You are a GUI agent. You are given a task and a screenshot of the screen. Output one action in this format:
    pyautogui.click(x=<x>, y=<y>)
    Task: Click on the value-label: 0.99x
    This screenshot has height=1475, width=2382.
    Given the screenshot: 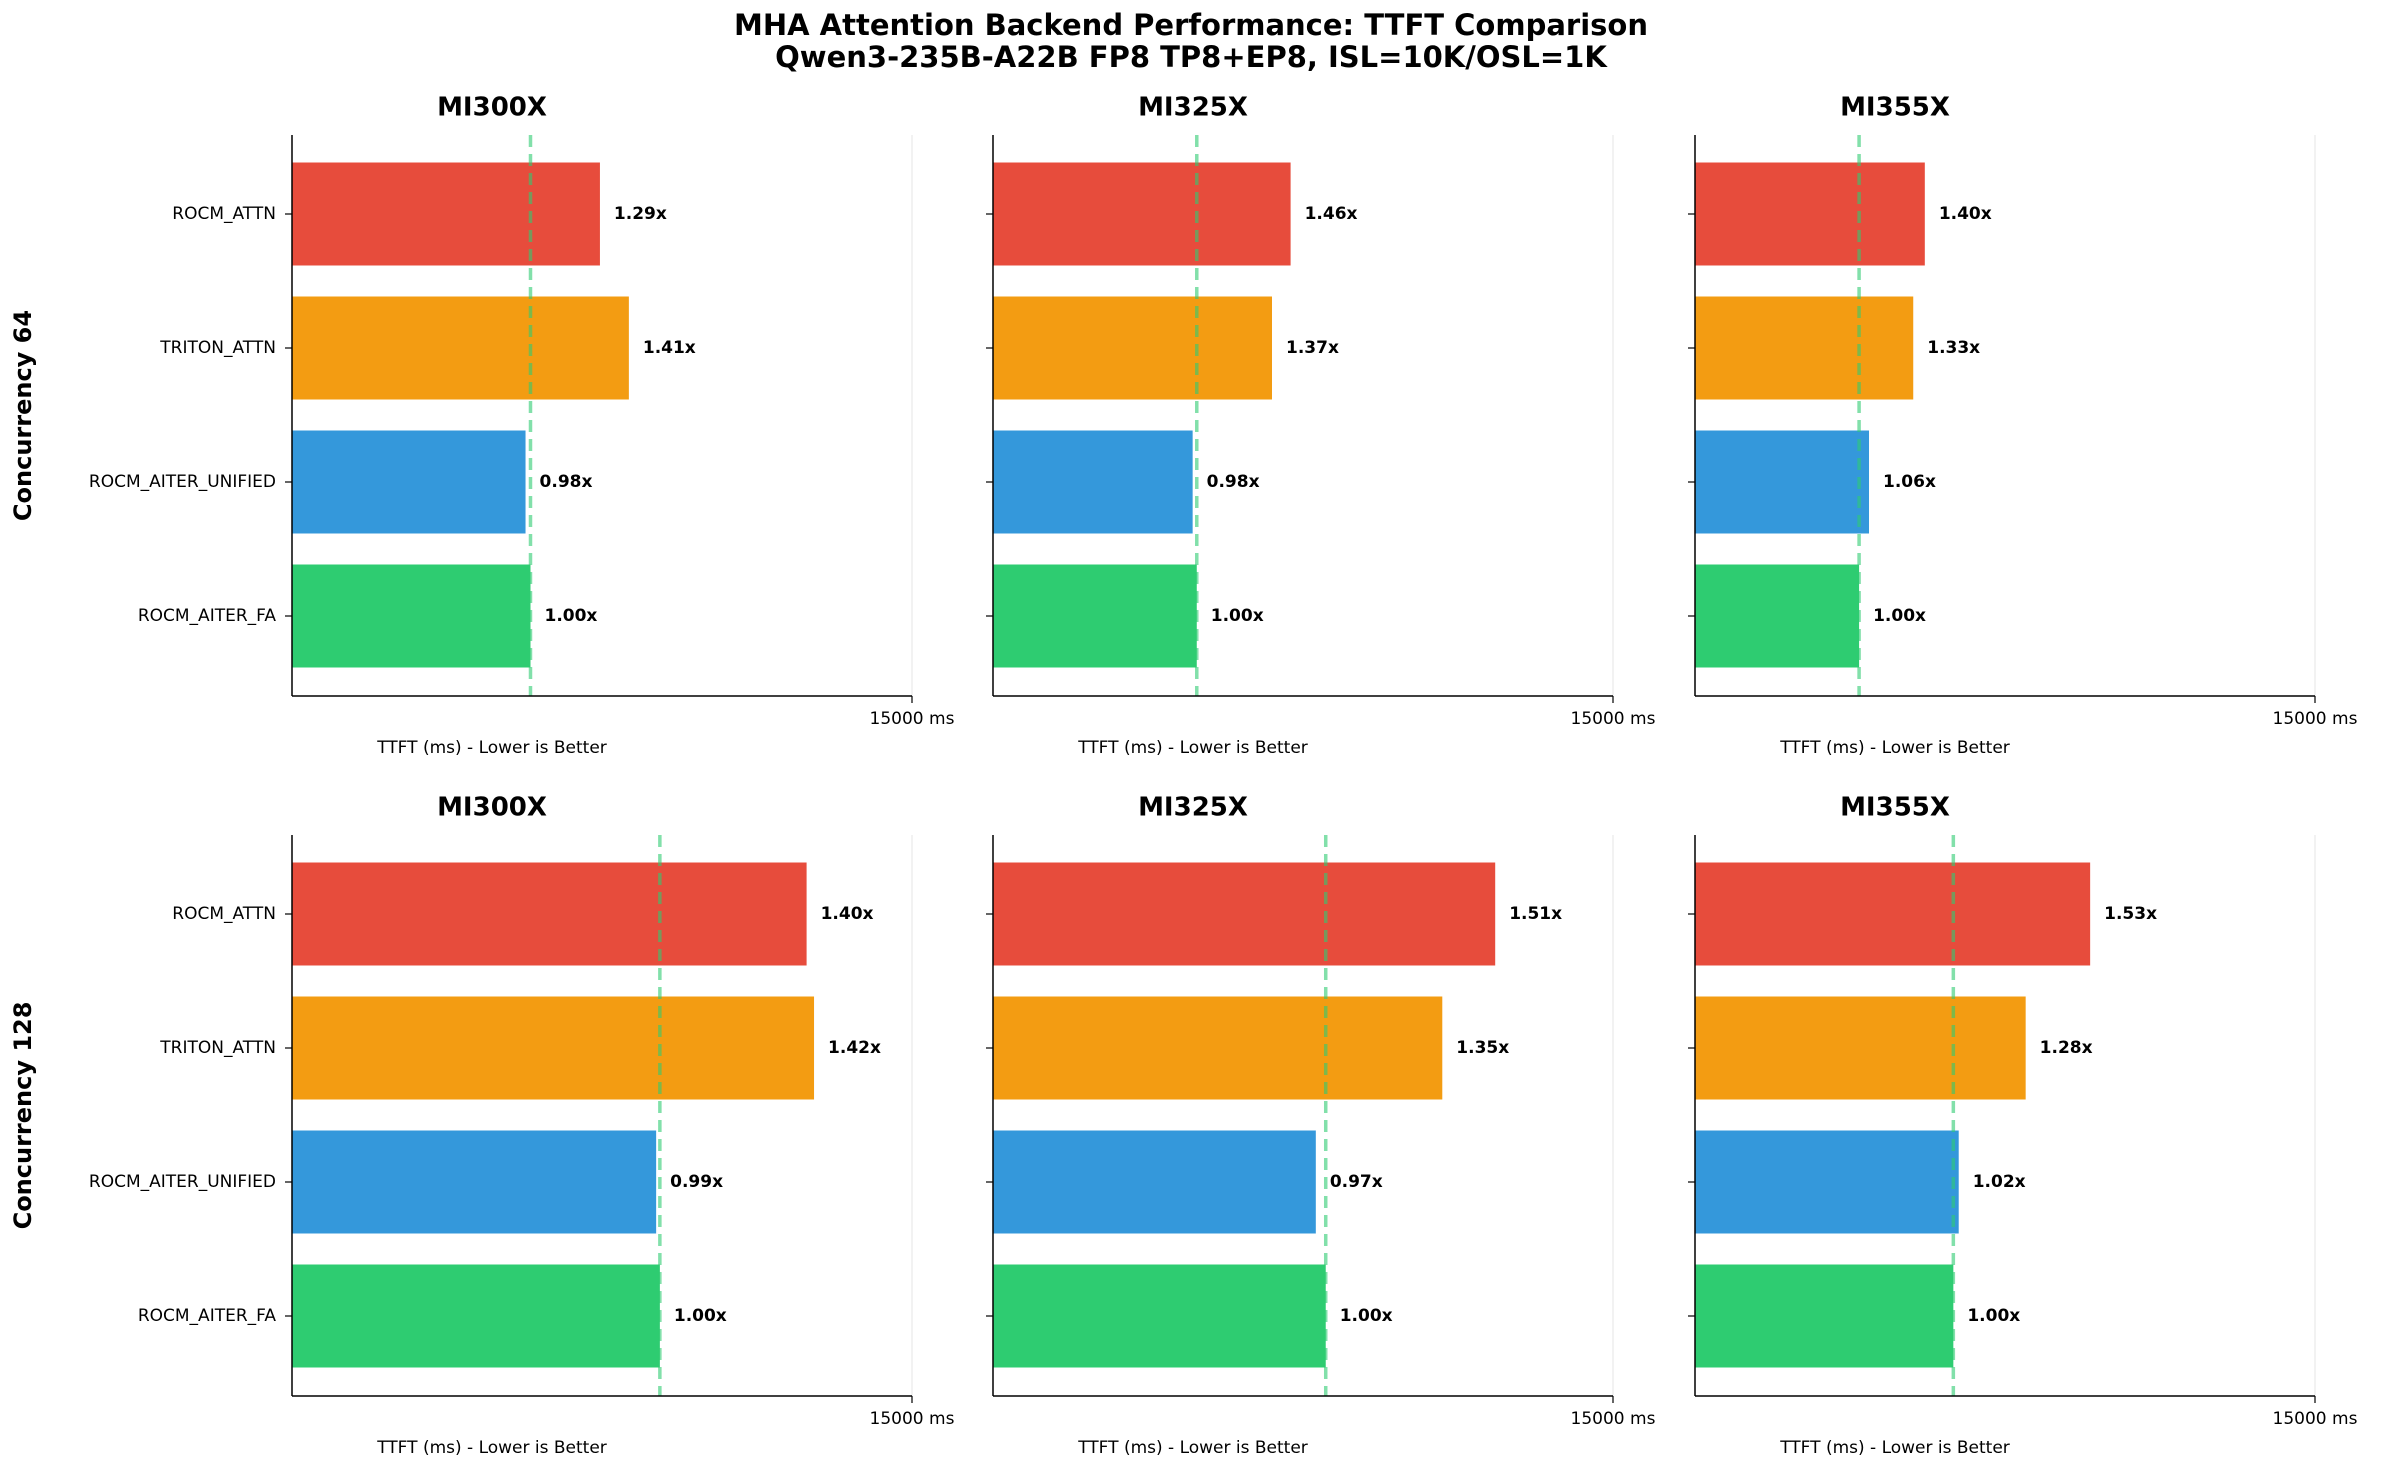 What is the action you would take?
    pyautogui.click(x=696, y=1182)
    